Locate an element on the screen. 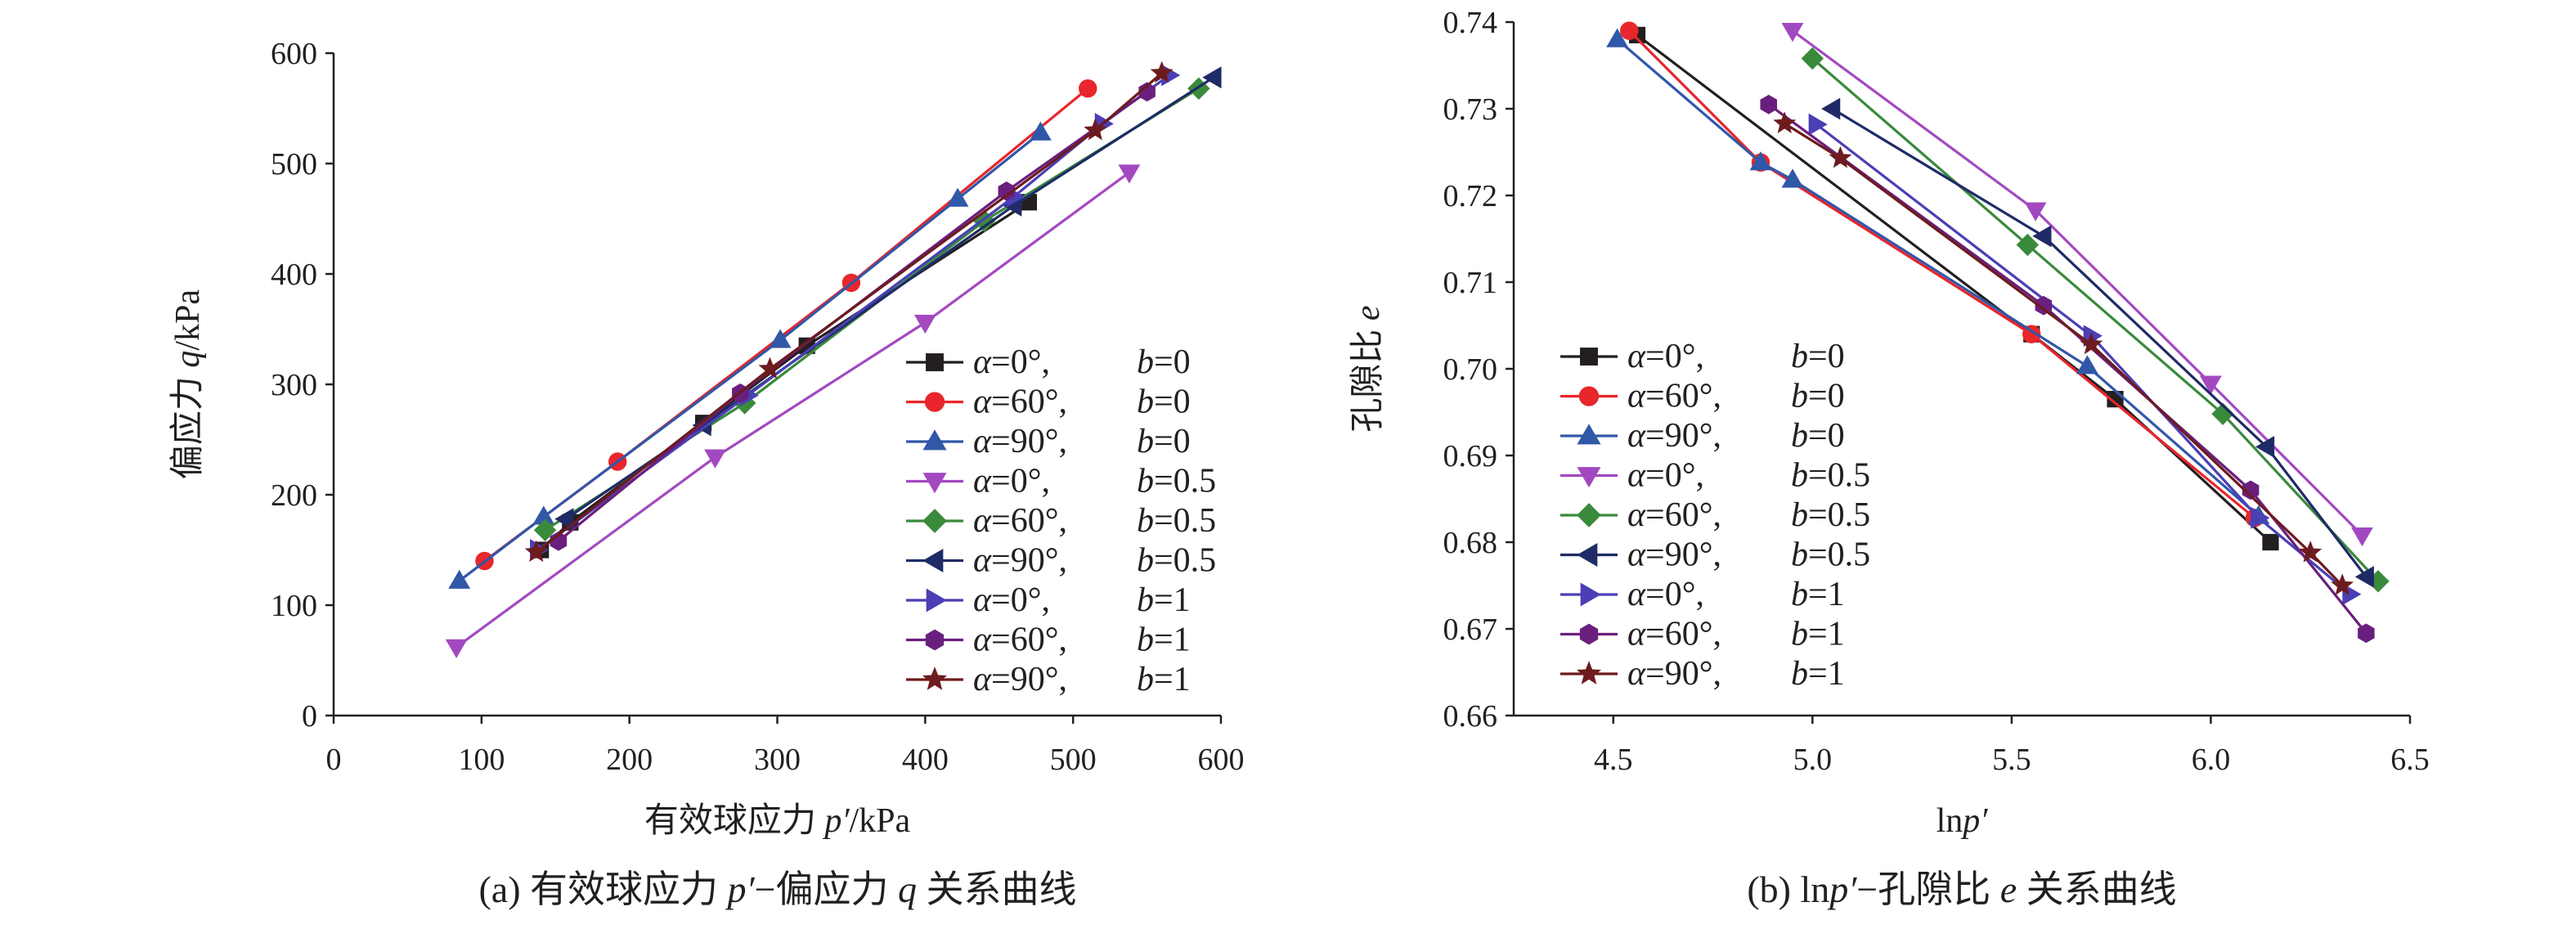 This screenshot has width=2576, height=929. y-tick-label: 0.74 is located at coordinates (1470, 23).